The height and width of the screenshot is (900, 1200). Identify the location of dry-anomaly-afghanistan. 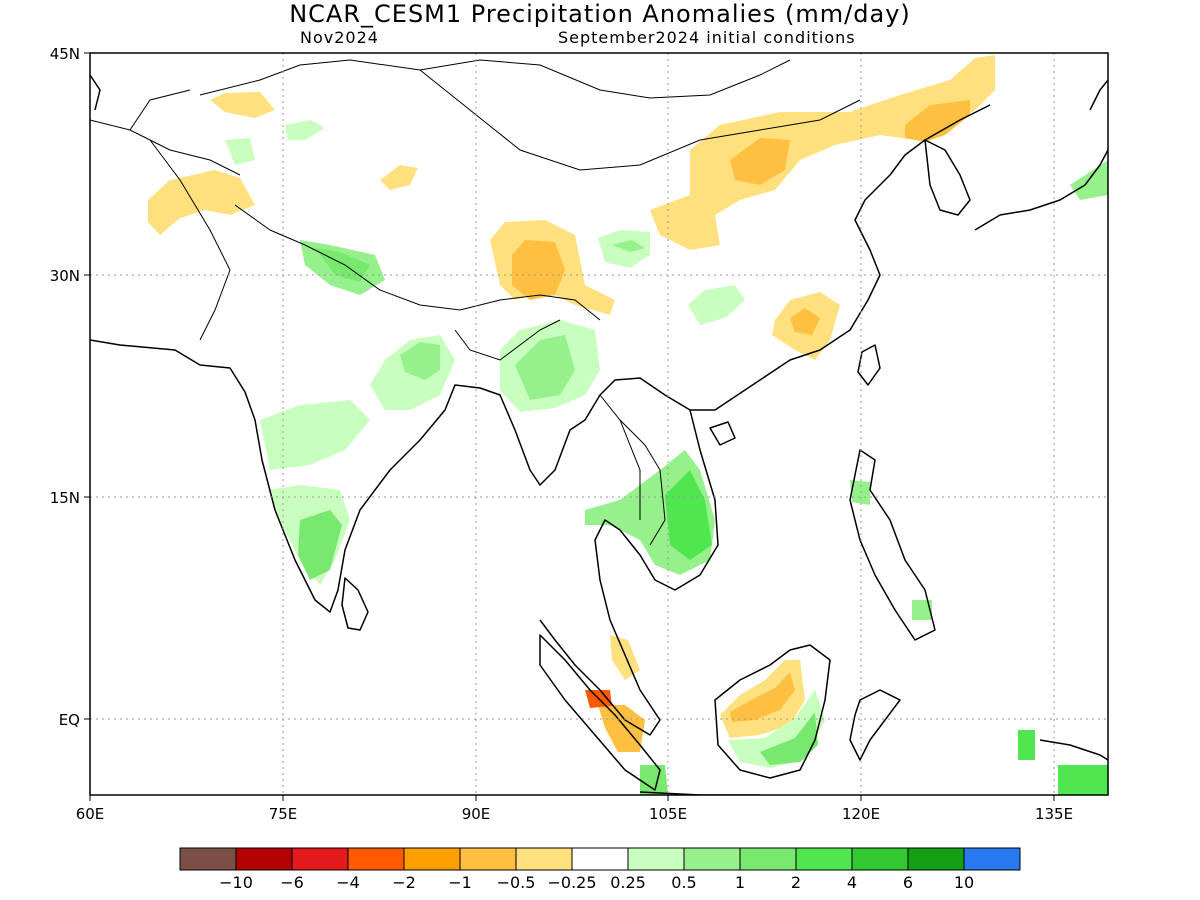
(201, 202).